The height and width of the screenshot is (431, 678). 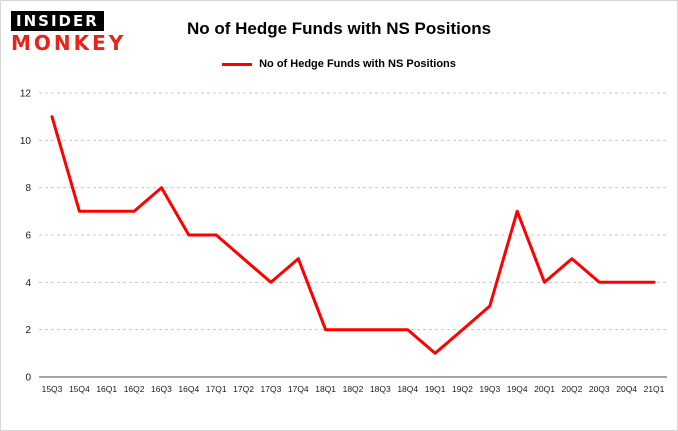 What do you see at coordinates (626, 389) in the screenshot?
I see `x-tick-label: 20Q4` at bounding box center [626, 389].